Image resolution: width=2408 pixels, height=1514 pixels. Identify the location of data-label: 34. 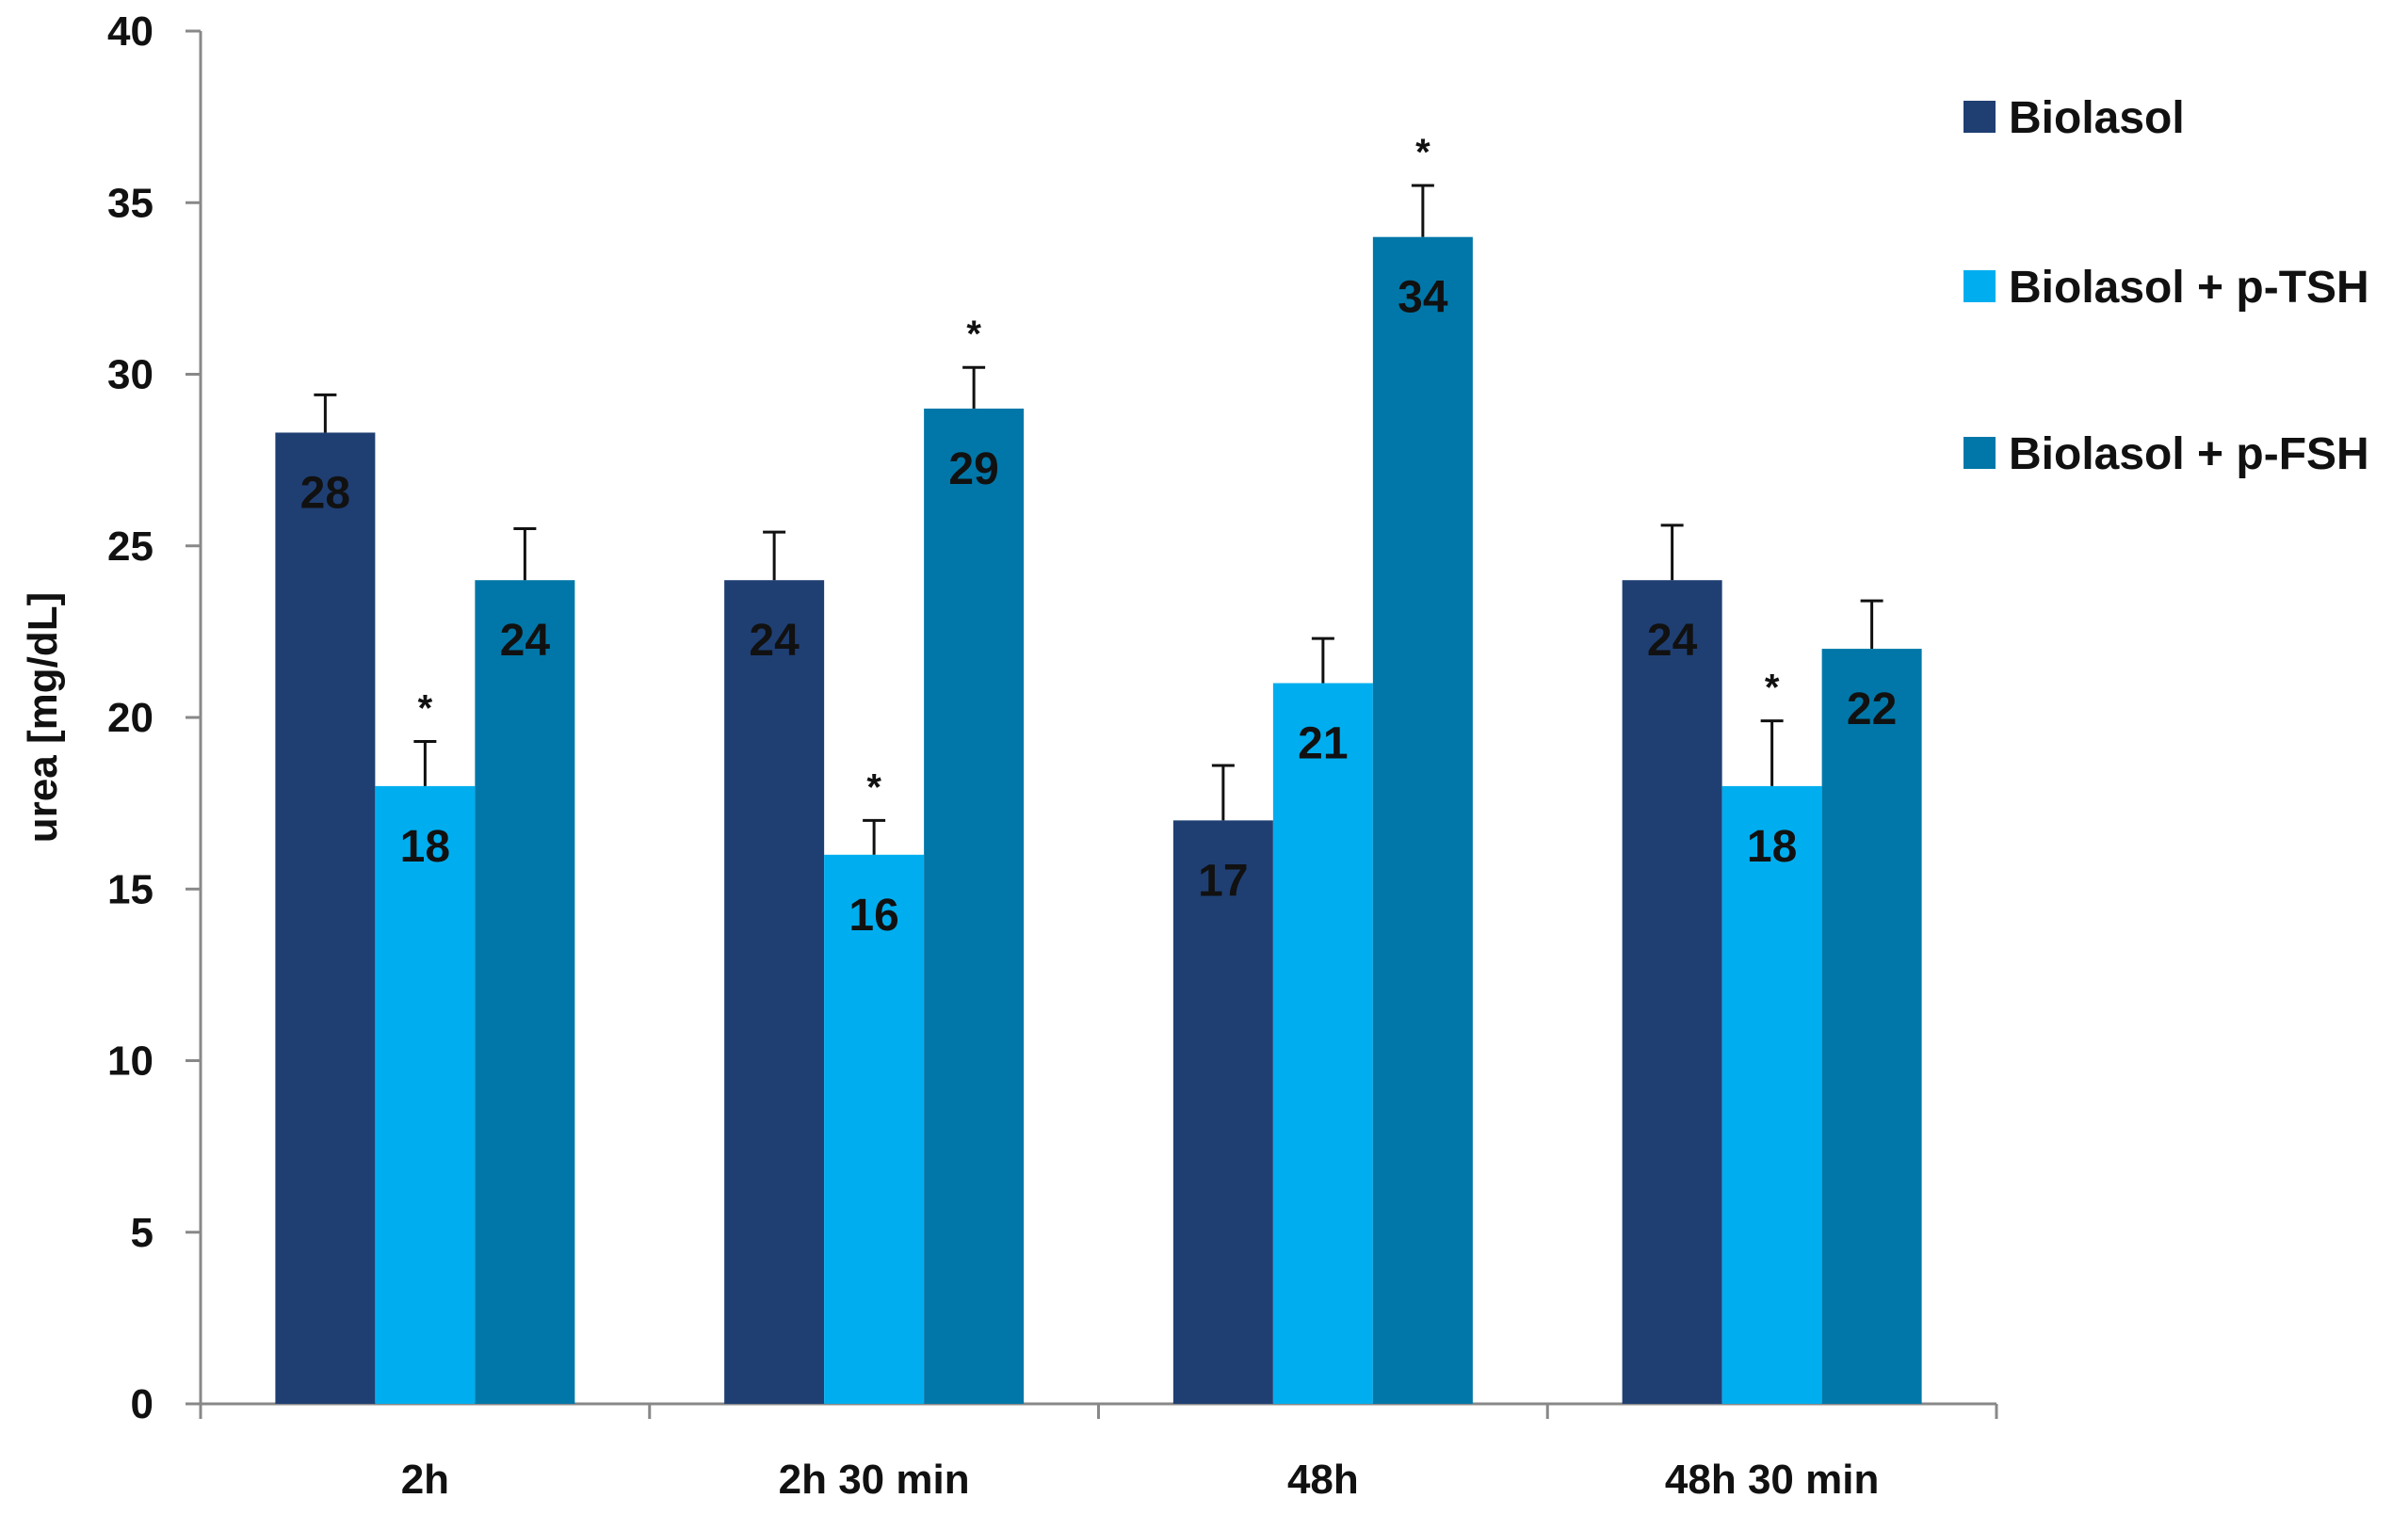
(1423, 298).